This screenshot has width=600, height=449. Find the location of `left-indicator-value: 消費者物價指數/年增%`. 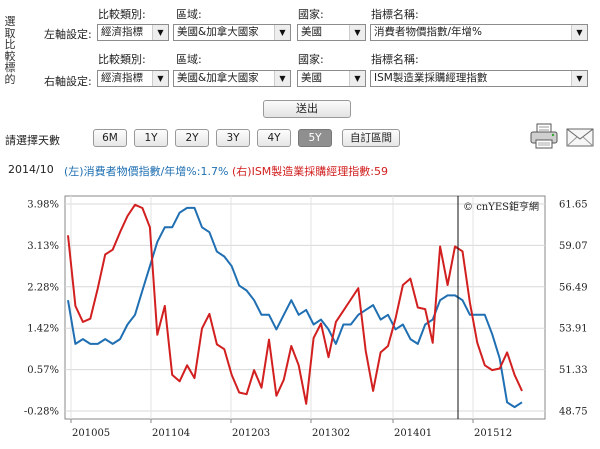

left-indicator-value: 消費者物價指數/年增% is located at coordinates (428, 32).